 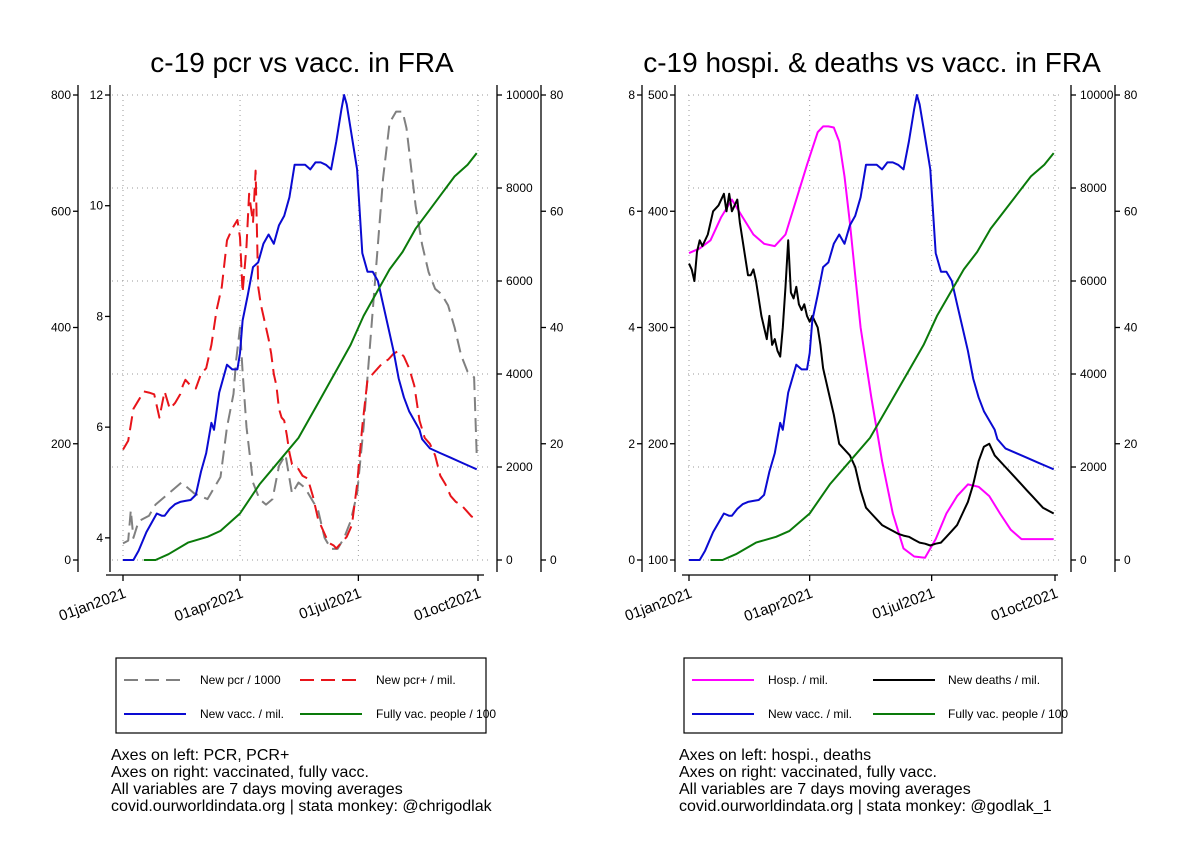 I want to click on y-tick-label: 300, so click(x=658, y=328).